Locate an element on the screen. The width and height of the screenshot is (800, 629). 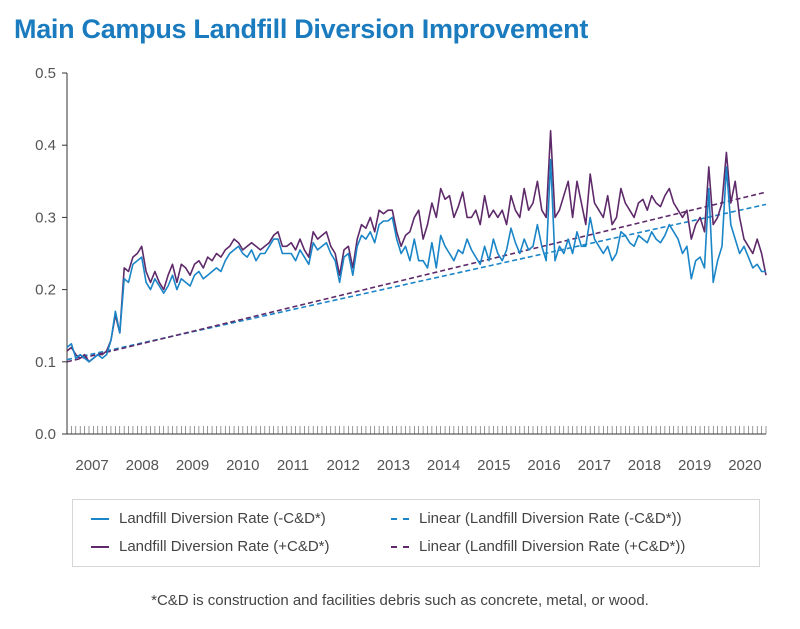
y-tick-label: 0.4 is located at coordinates (45, 145).